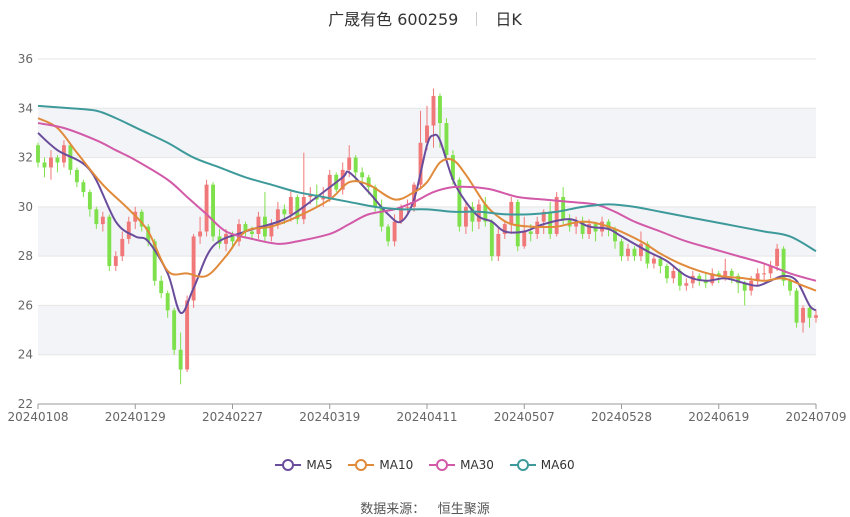 This screenshot has height=517, width=850. I want to click on chart-title: 广晟有色 600259, so click(393, 19).